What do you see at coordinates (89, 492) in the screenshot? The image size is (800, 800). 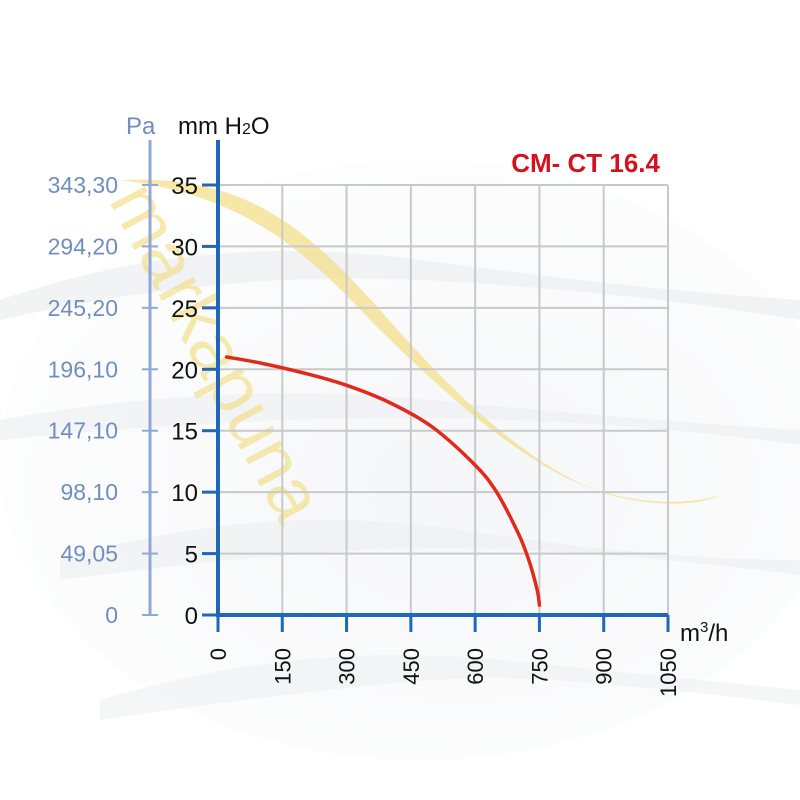 I see `pa-tick-label: 98,10` at bounding box center [89, 492].